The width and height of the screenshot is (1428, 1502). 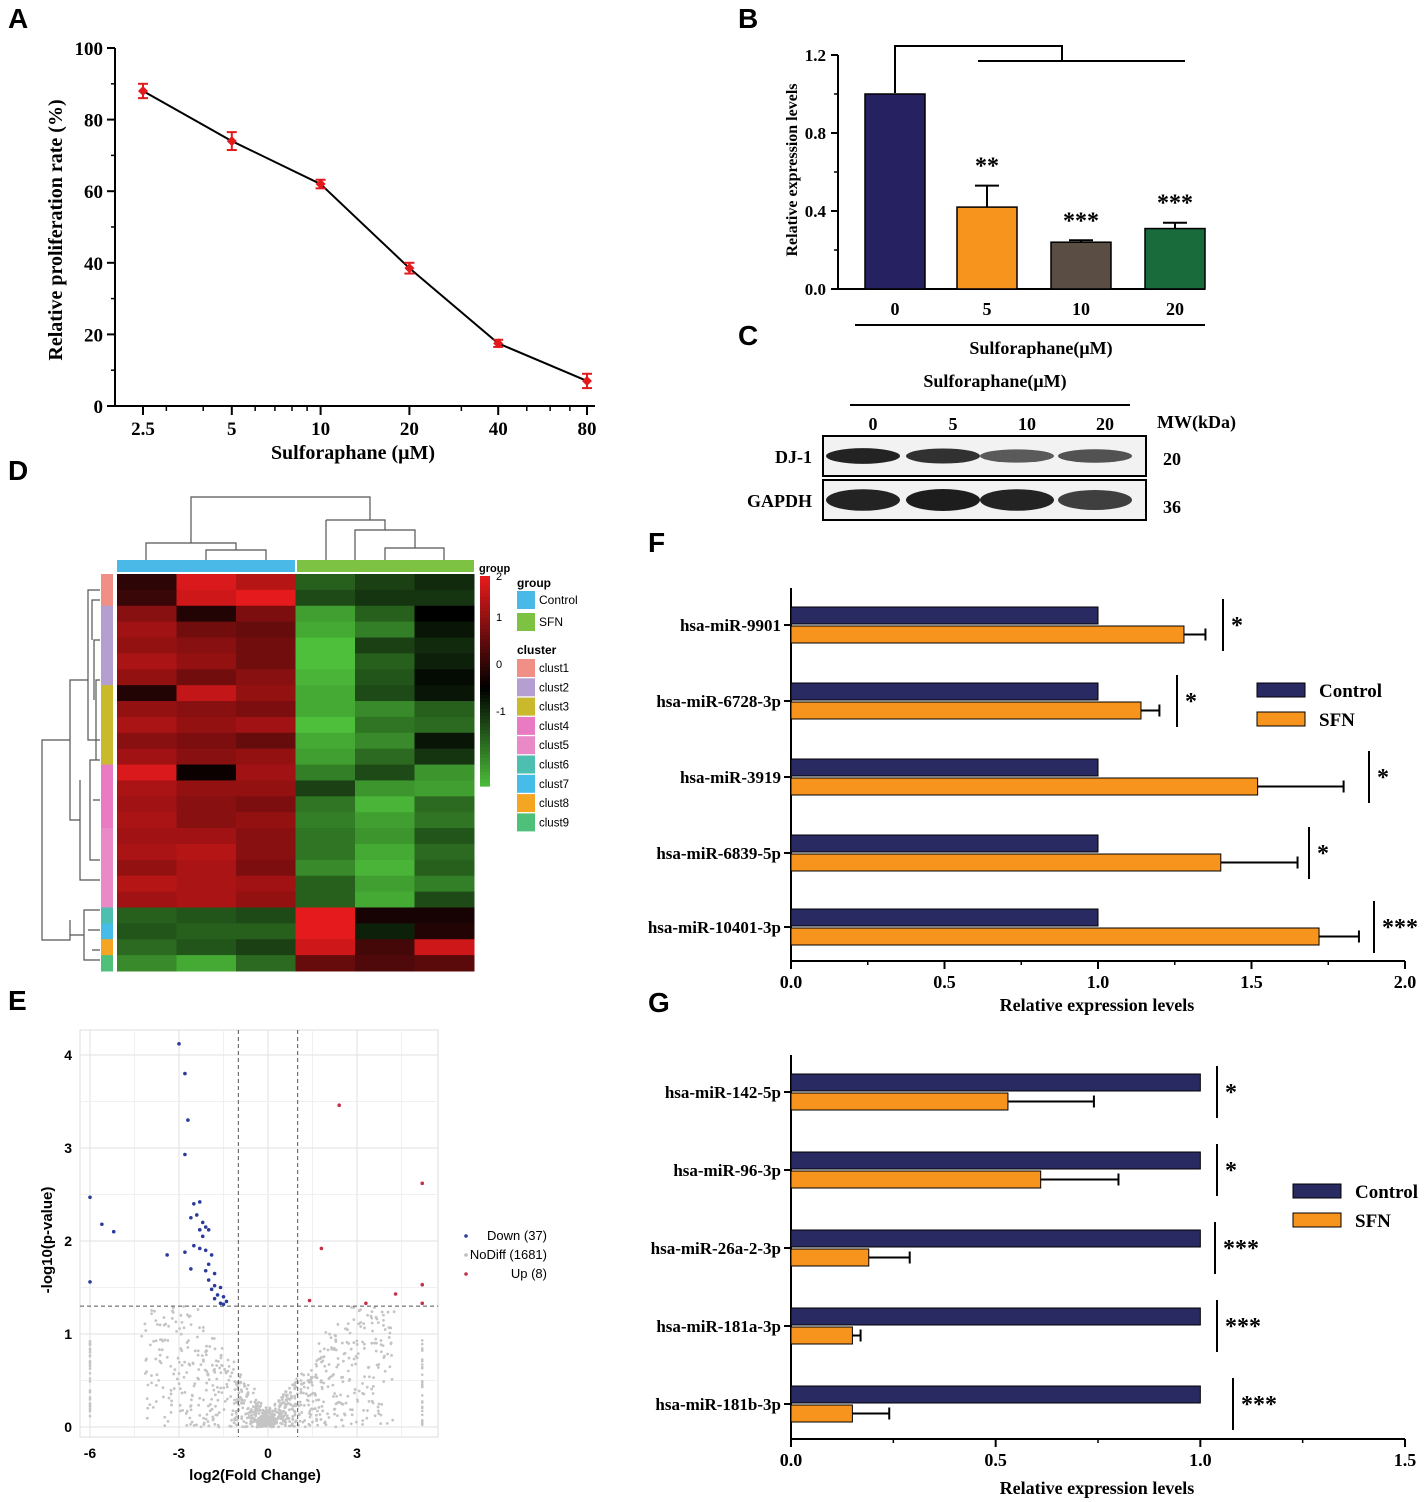 What do you see at coordinates (499, 618) in the screenshot?
I see `heatmap-scale-tick: 1` at bounding box center [499, 618].